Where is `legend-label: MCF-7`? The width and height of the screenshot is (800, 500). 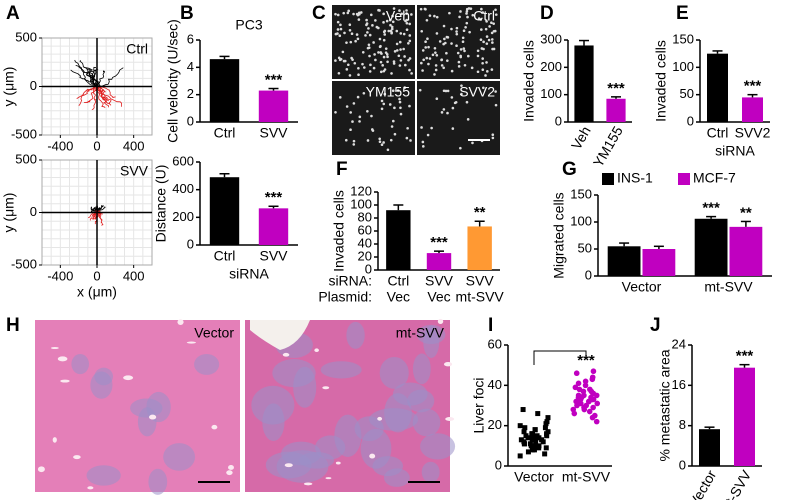 legend-label: MCF-7 is located at coordinates (714, 178).